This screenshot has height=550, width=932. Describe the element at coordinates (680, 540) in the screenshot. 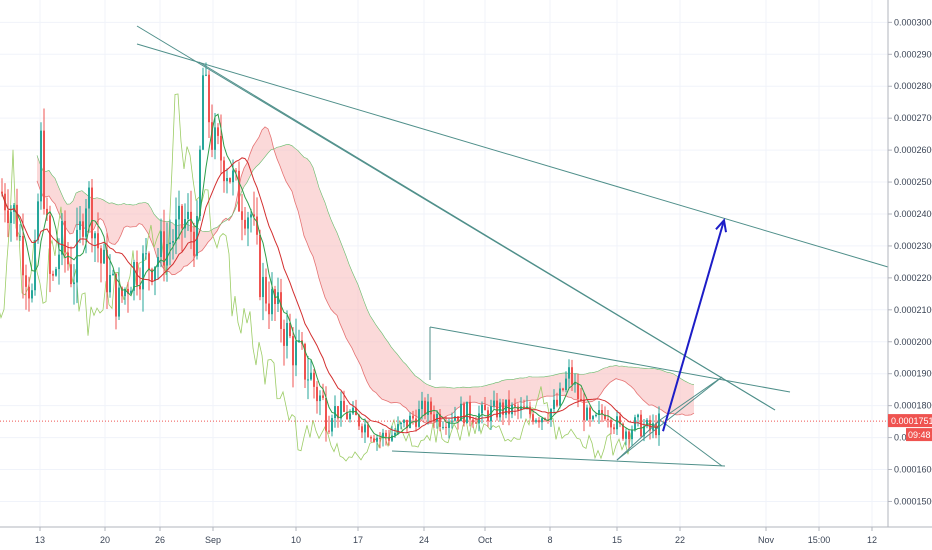

I see `x-tick-label: 22` at that location.